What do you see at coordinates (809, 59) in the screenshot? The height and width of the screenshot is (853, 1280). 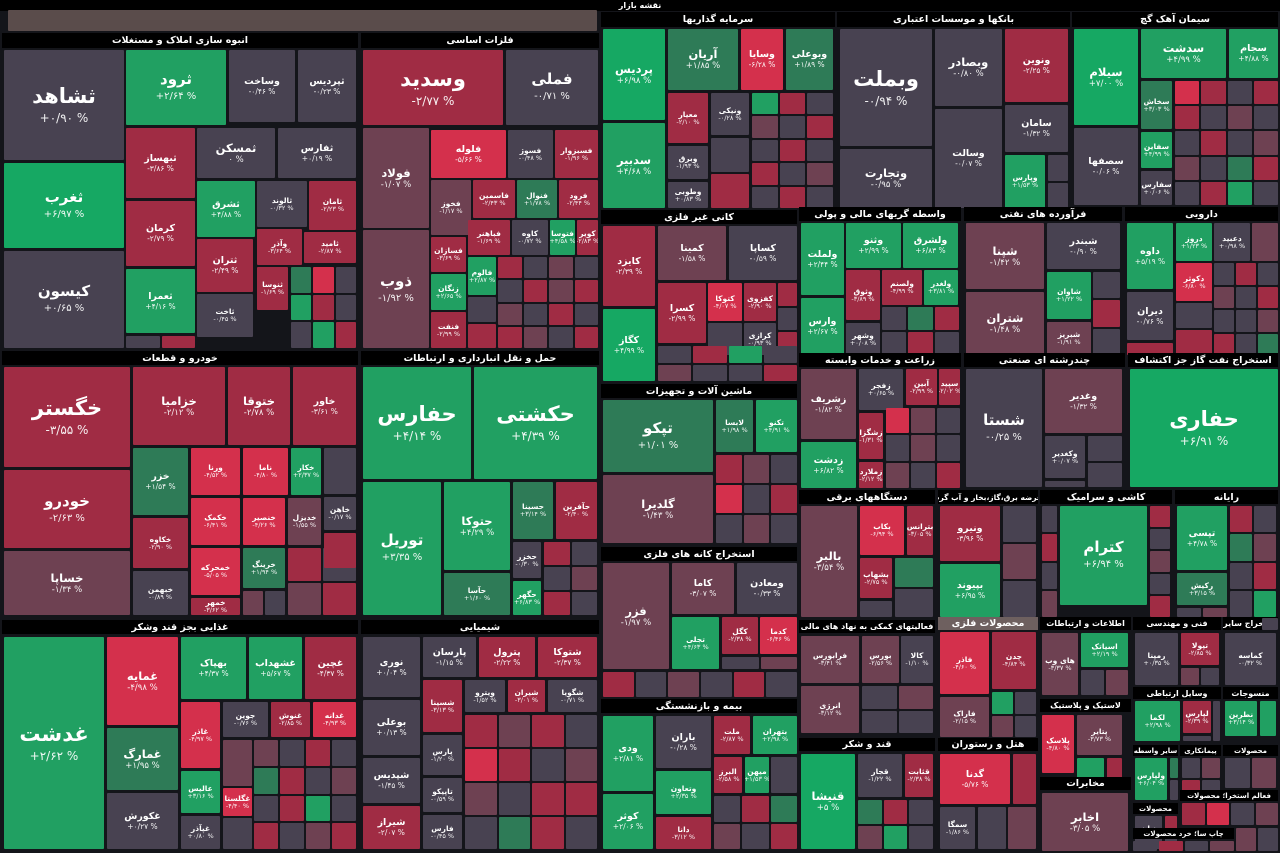 I see `stock-tile: وبوعلی +۱/۸۹ %` at bounding box center [809, 59].